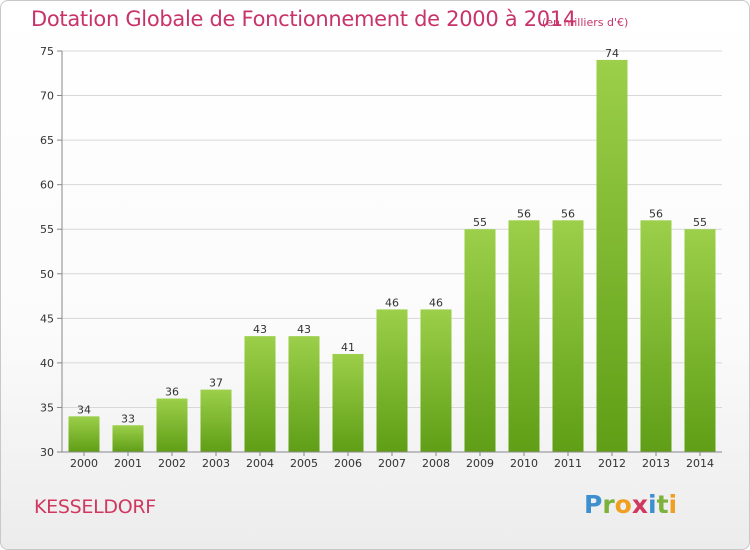 This screenshot has height=550, width=750. Describe the element at coordinates (47, 363) in the screenshot. I see `y-tick-label: 40` at that location.